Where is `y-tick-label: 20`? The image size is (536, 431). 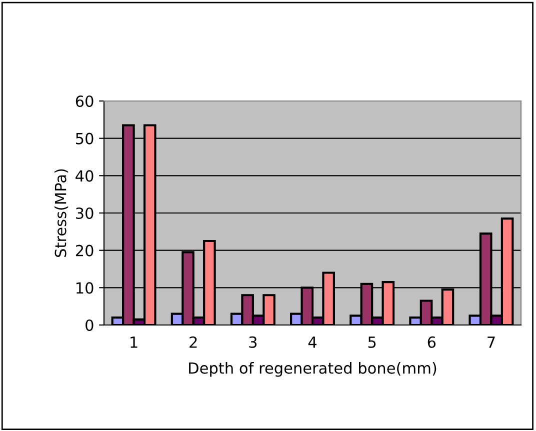
y-tick-label: 20 is located at coordinates (85, 250).